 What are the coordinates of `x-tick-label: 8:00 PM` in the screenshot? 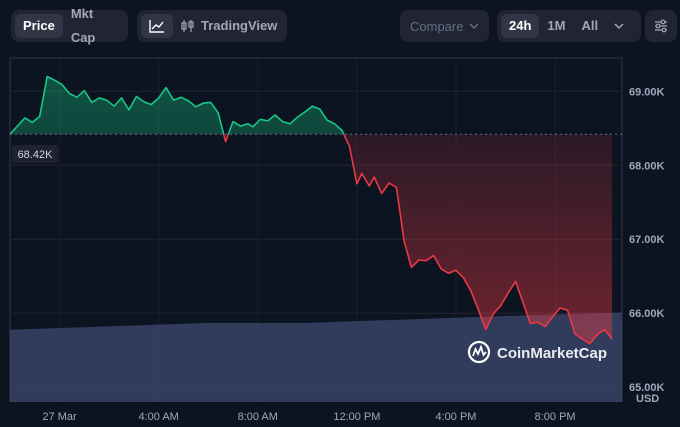 It's located at (555, 417).